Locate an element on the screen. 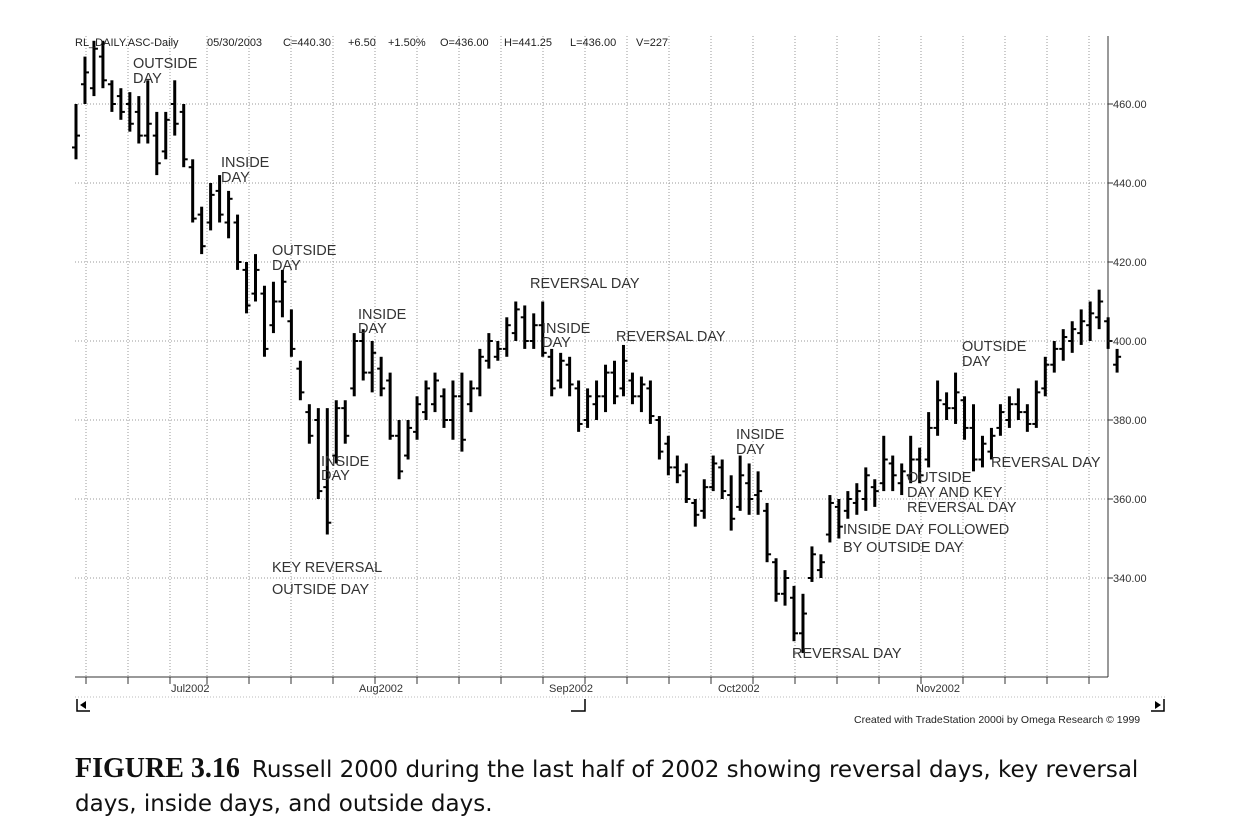 This screenshot has width=1243, height=834. header-date: 05/30/2003 is located at coordinates (234, 43).